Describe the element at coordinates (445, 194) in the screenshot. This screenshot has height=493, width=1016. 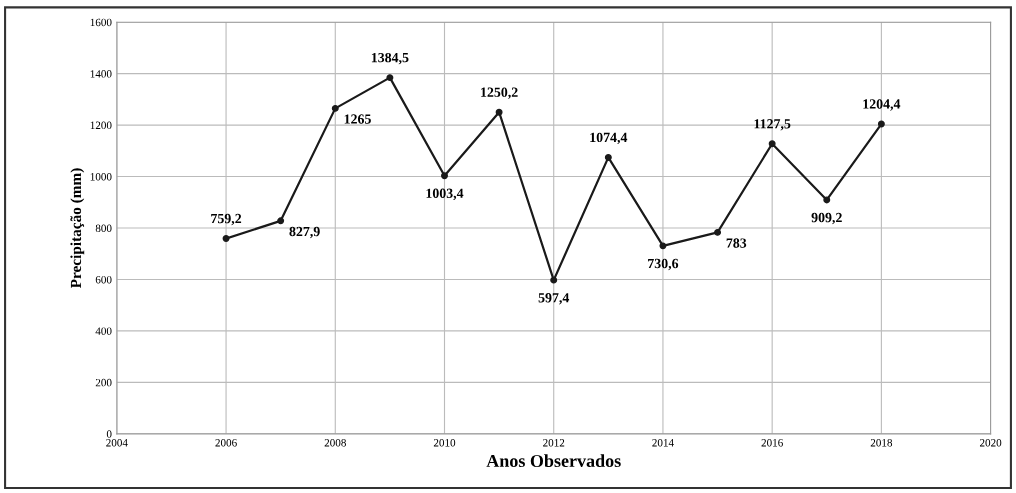
I see `data-label: 1003,4` at that location.